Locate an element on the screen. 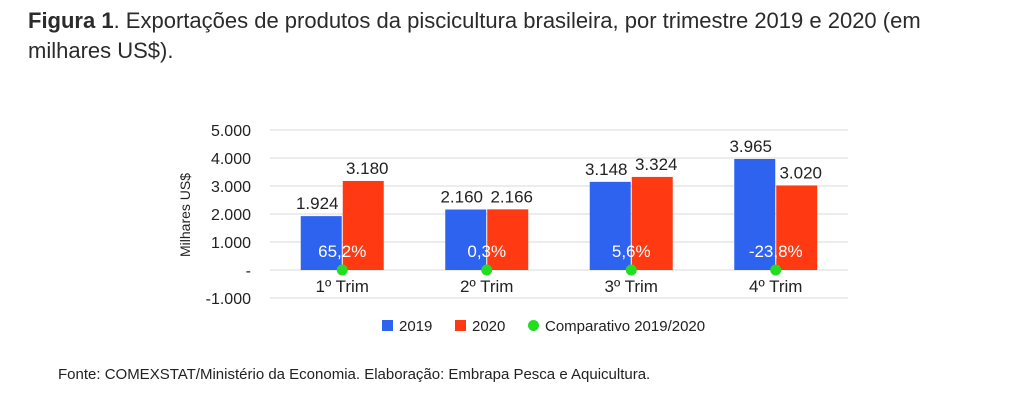 The image size is (1024, 410). data-label-2020: 3.020 is located at coordinates (800, 172).